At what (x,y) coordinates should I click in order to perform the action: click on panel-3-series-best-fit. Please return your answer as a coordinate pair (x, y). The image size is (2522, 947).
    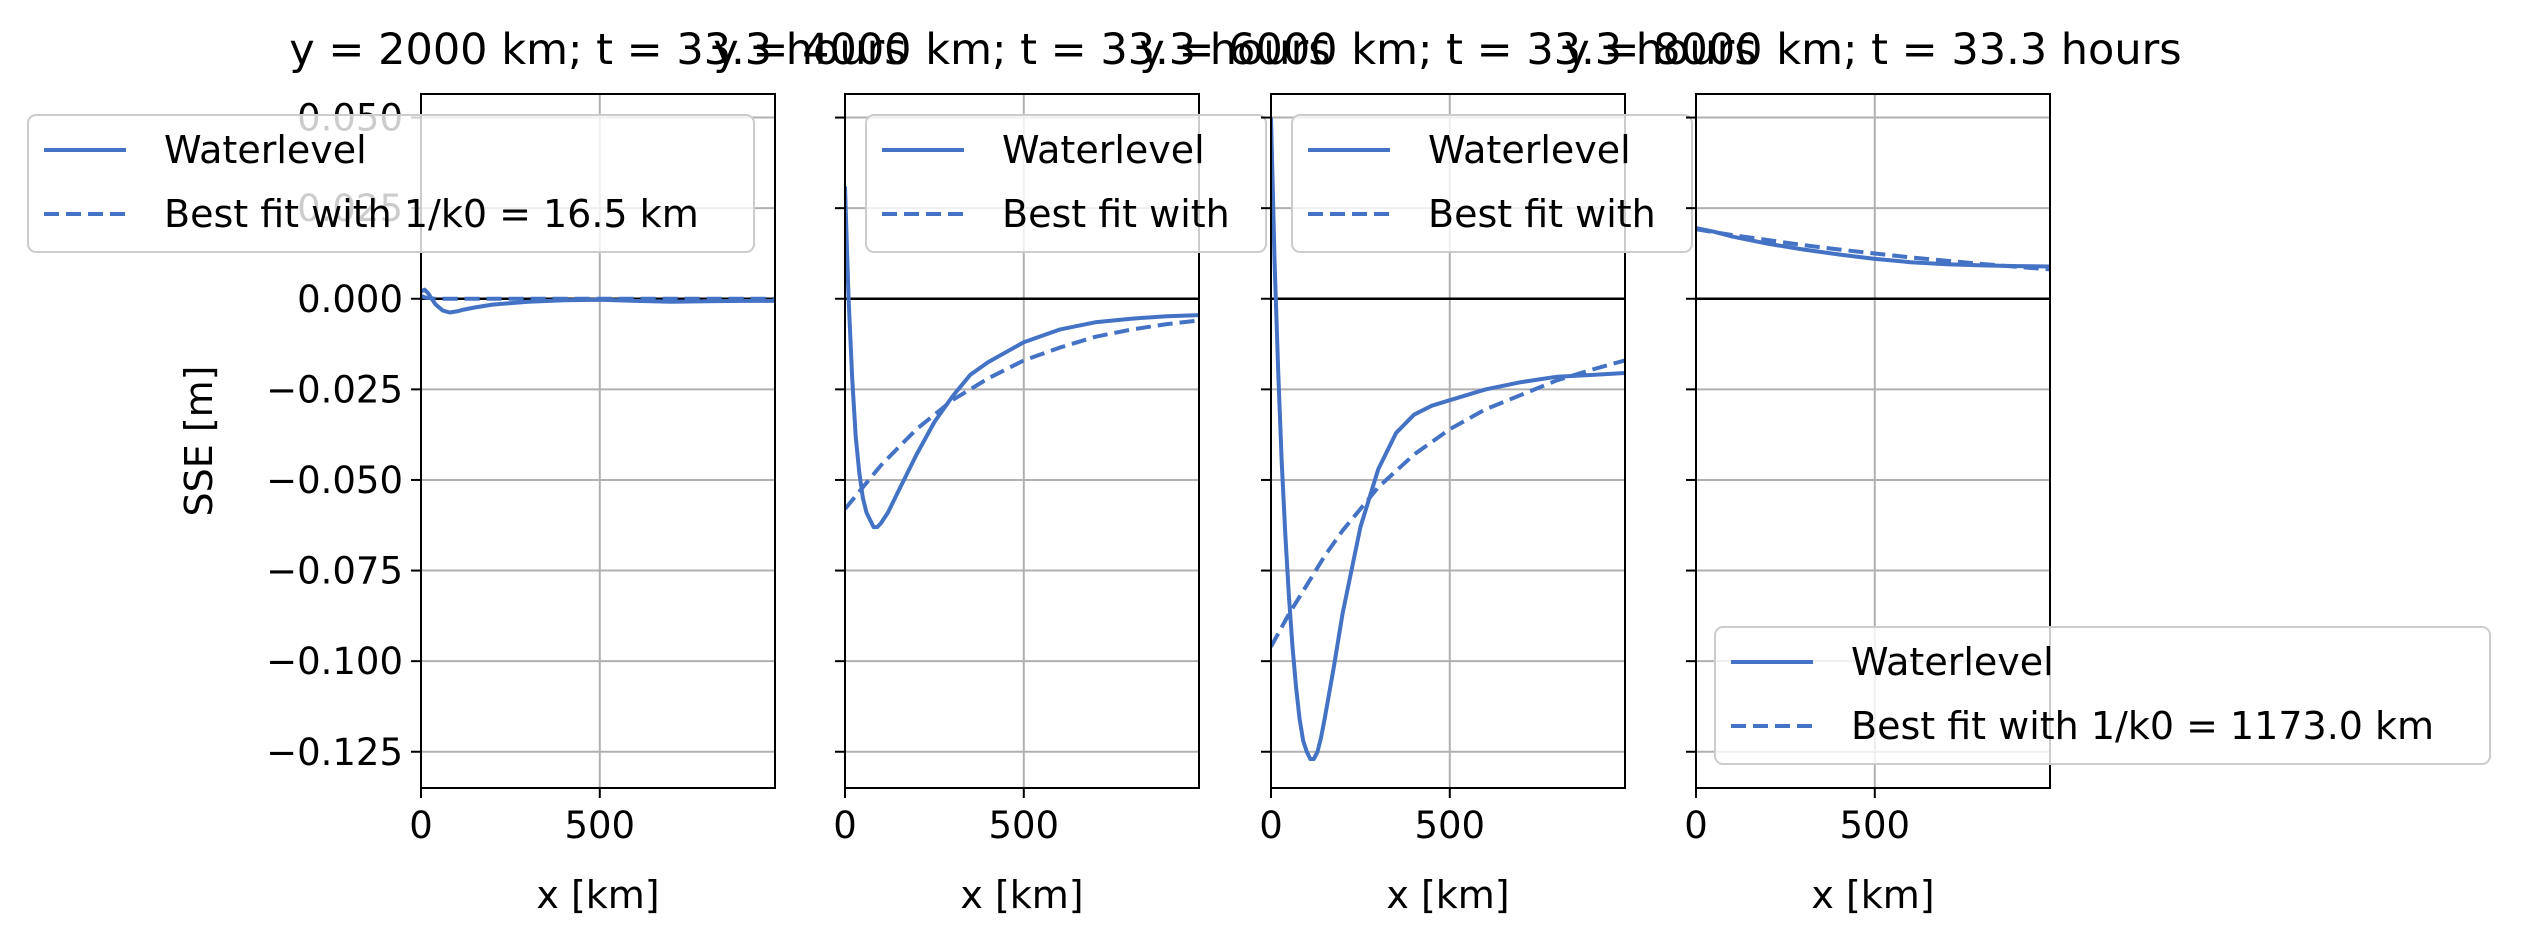
    Looking at the image, I should click on (1448, 503).